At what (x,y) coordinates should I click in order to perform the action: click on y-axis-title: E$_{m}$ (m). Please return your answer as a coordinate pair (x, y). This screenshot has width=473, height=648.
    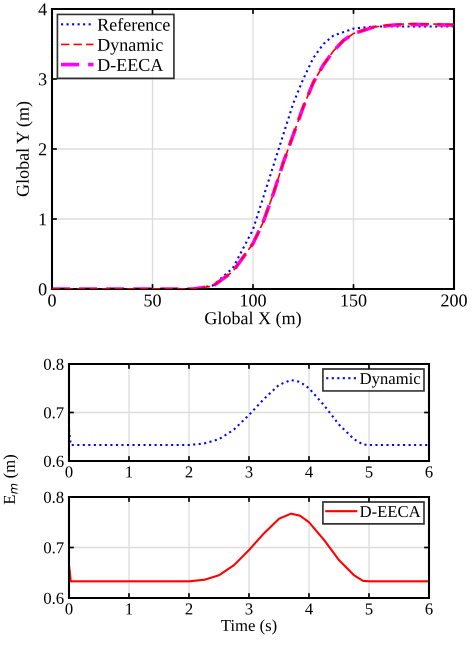
    Looking at the image, I should click on (10, 479).